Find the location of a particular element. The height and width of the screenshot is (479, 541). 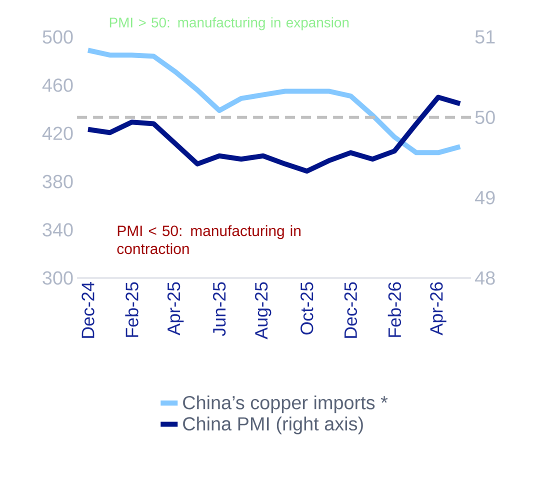

text: PMI > 50: manufacturing in expansion is located at coordinates (229, 23).